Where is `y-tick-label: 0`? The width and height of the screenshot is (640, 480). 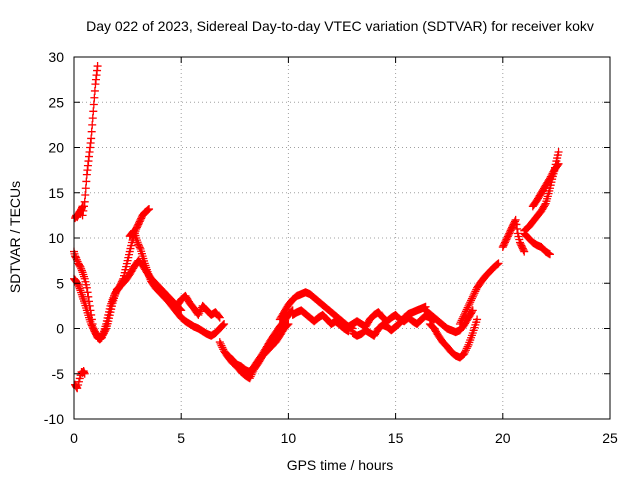
y-tick-label: 0 is located at coordinates (60, 329).